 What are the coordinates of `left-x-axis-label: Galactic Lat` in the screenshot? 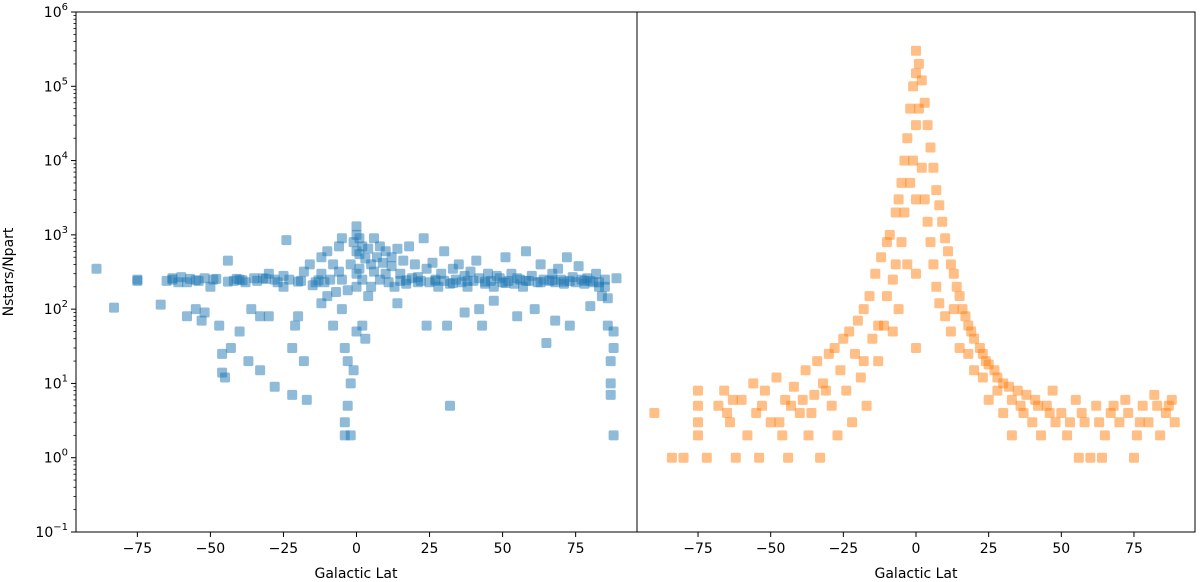 It's located at (356, 574).